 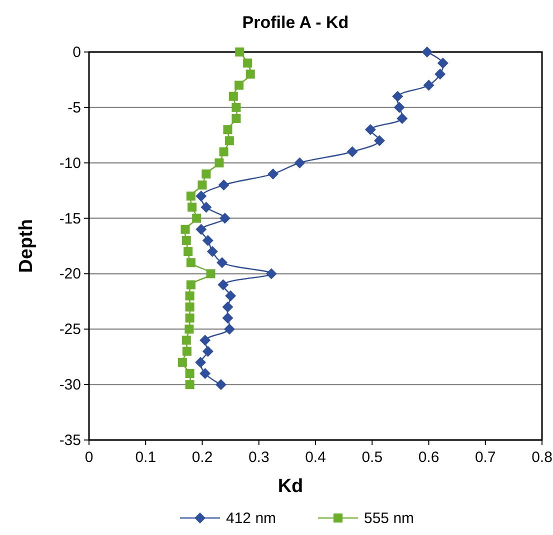 I want to click on x-tick-label: 0.8, so click(x=542, y=457).